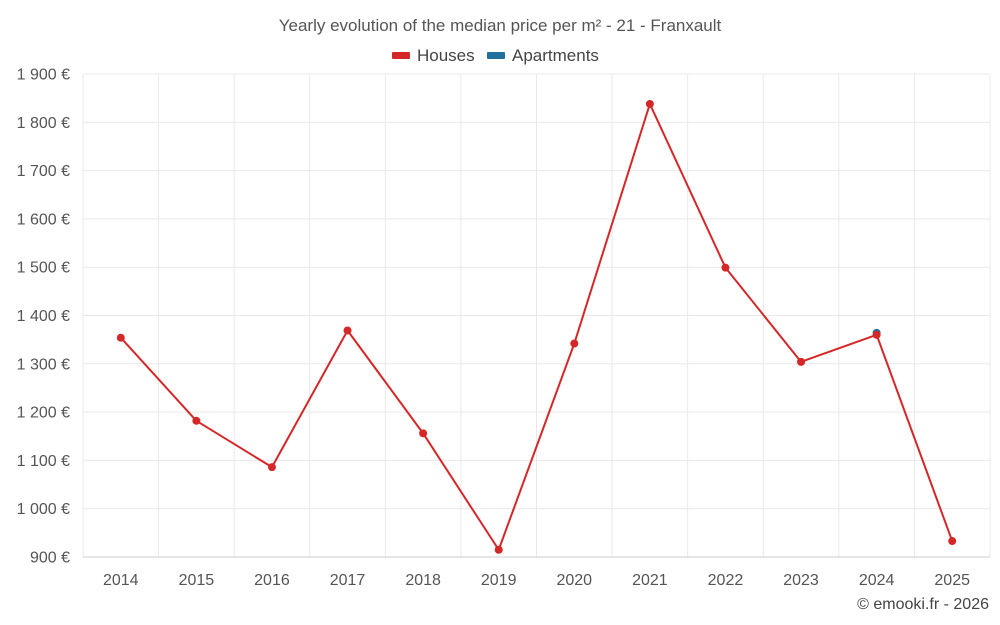 This screenshot has width=1000, height=625. I want to click on x-tick-label: 2024, so click(877, 580).